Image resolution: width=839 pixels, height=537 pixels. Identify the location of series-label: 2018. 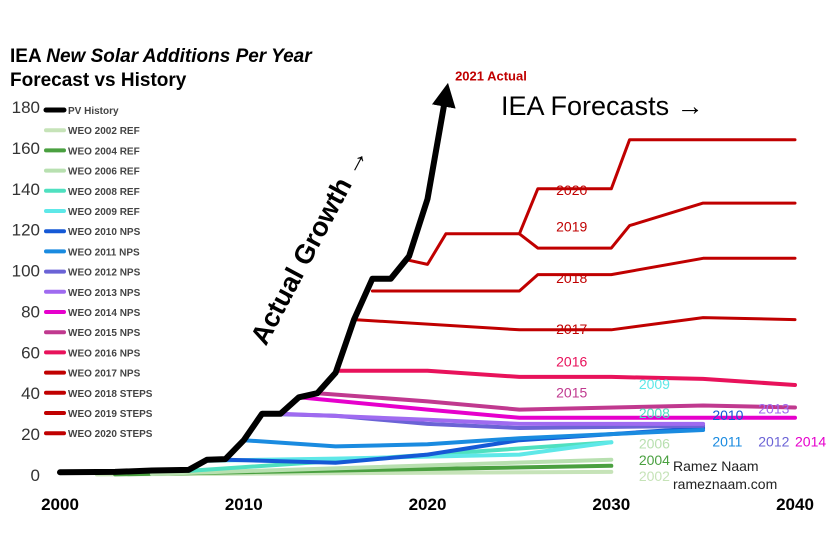
(571, 278).